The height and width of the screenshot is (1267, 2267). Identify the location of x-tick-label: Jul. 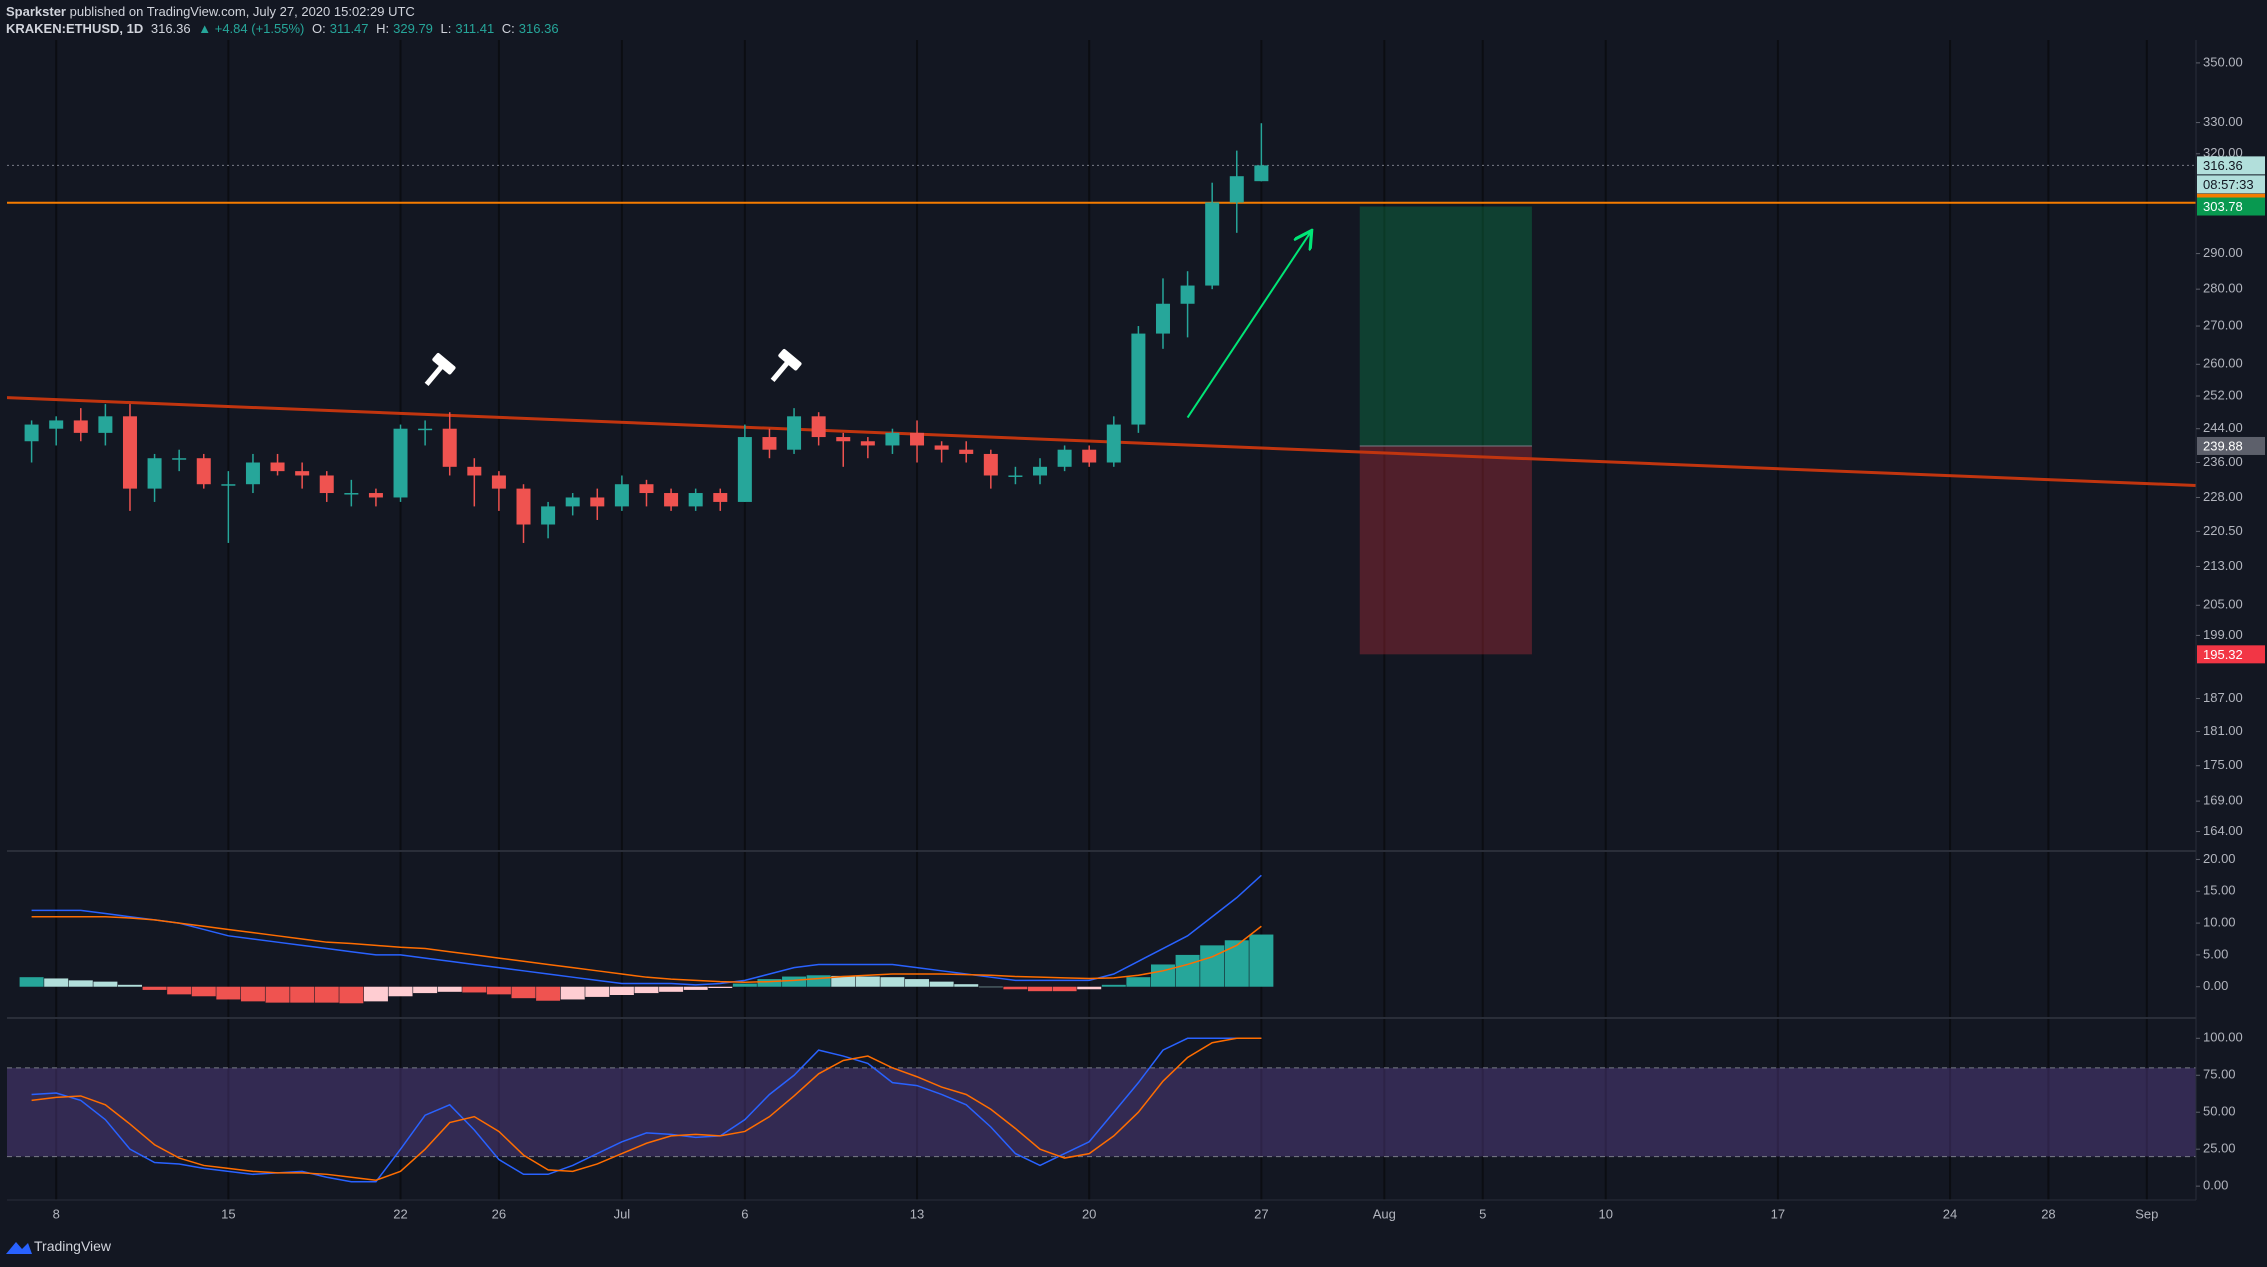
(622, 1213).